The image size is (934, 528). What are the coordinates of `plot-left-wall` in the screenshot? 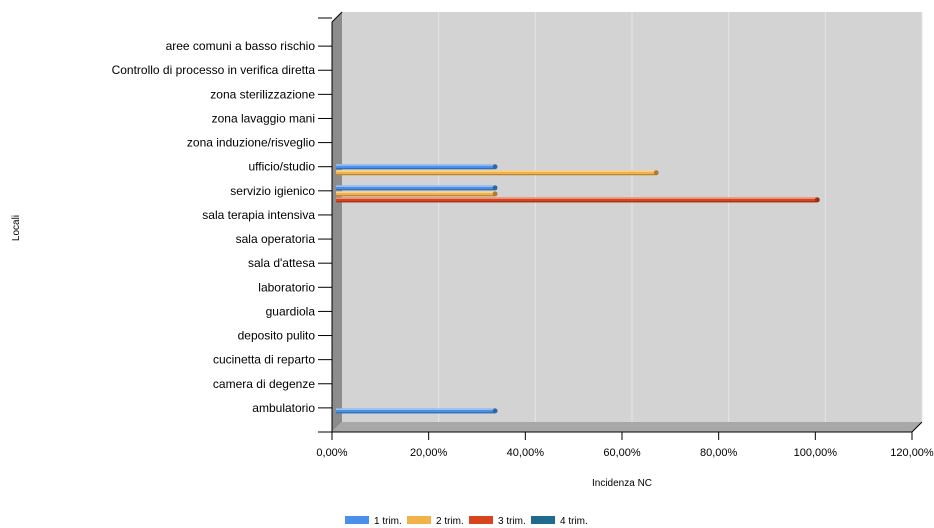 It's located at (337, 222).